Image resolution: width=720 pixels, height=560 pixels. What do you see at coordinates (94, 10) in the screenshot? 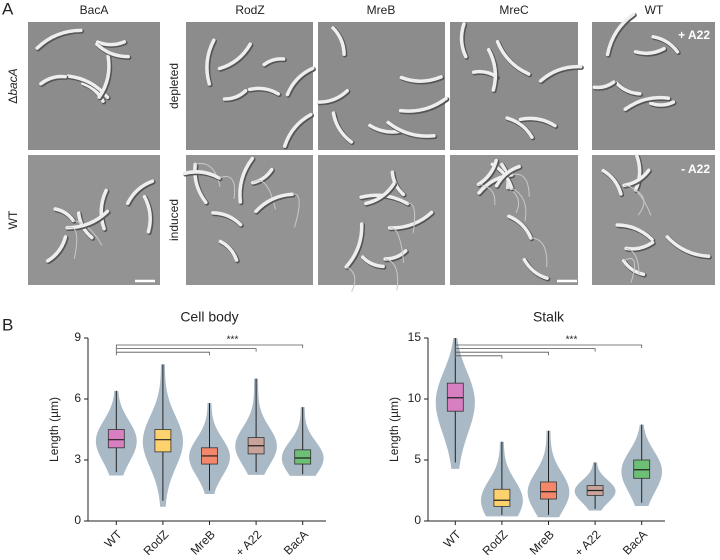
I see `column-header: BacA` at bounding box center [94, 10].